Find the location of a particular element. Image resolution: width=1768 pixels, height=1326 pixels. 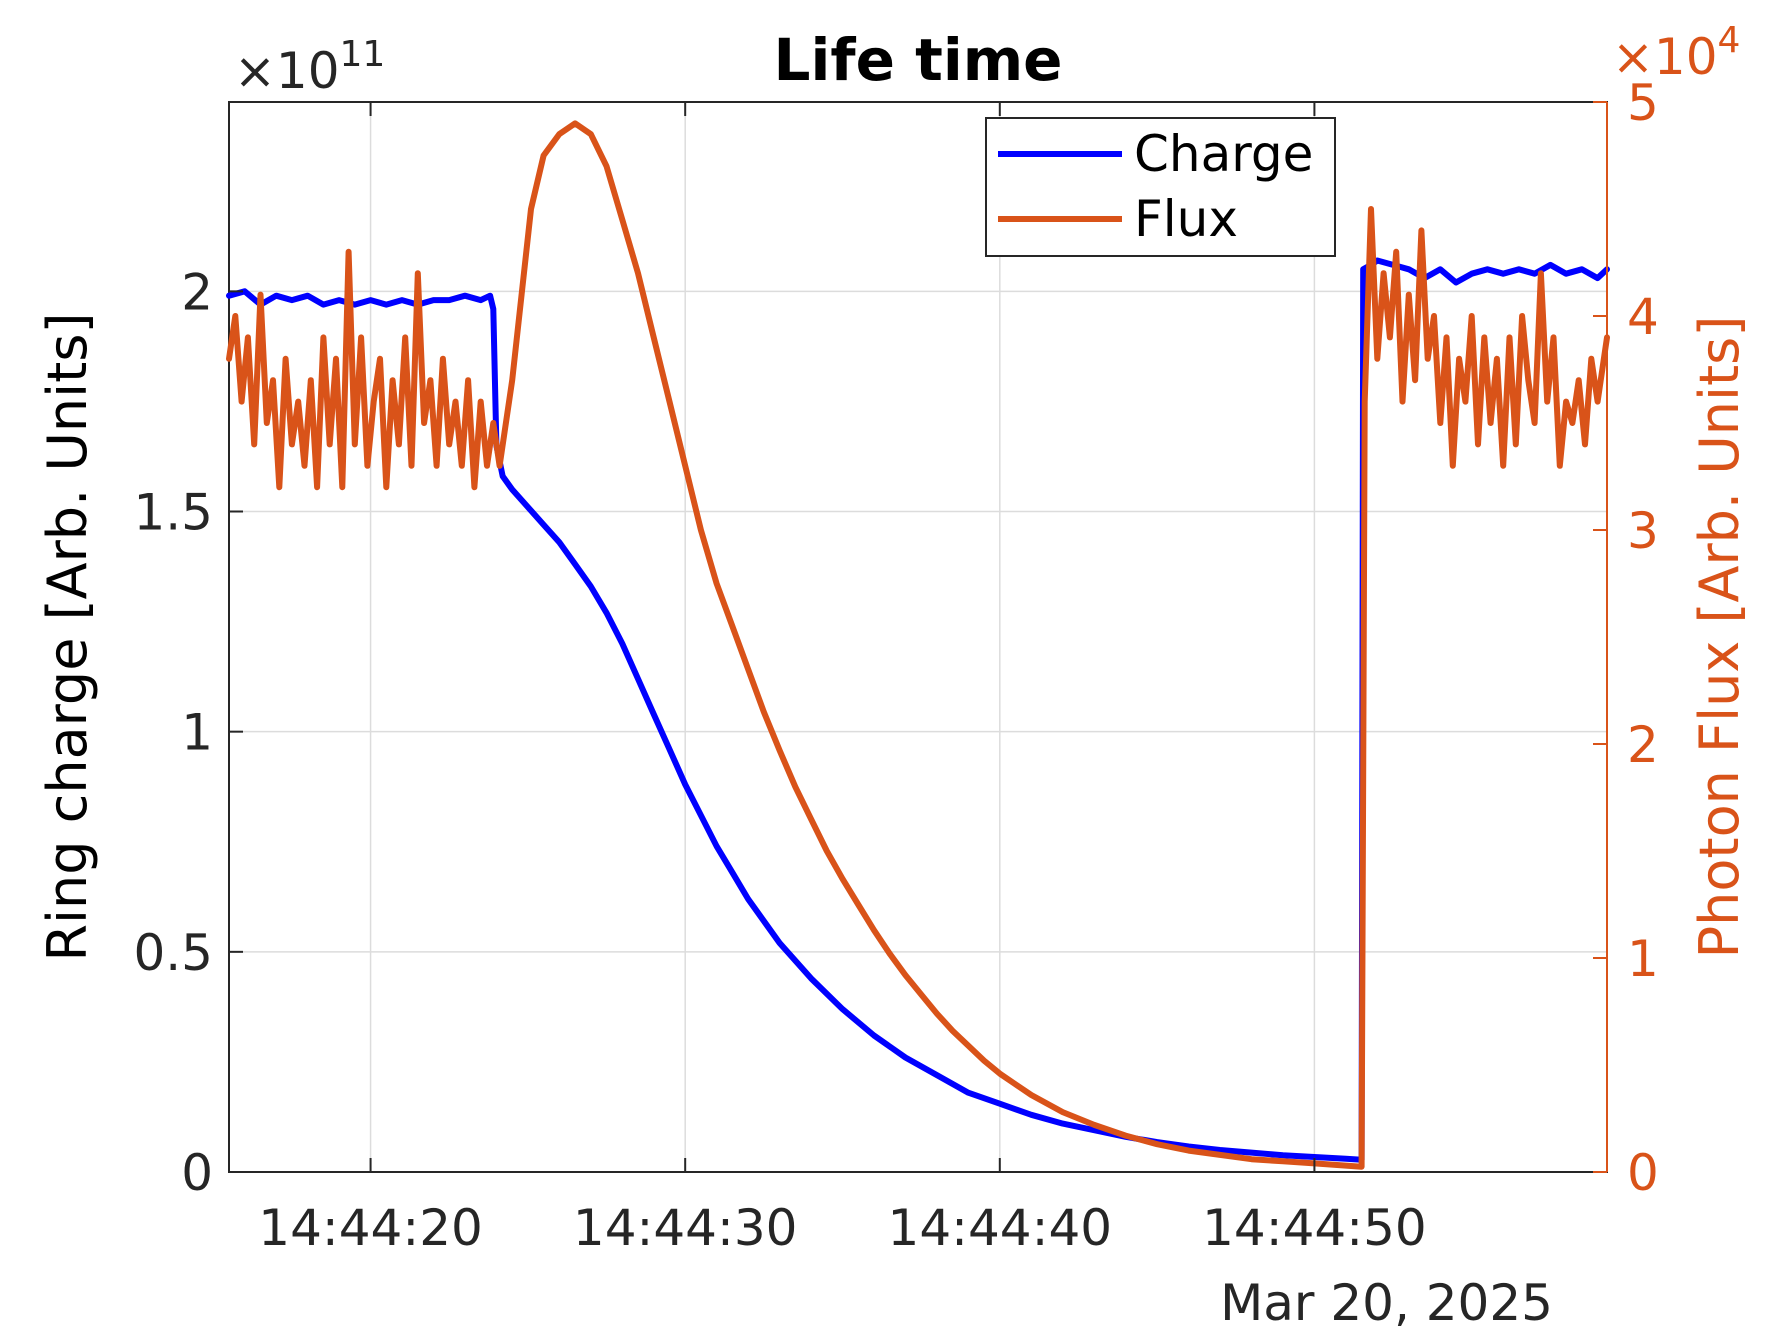

left-tick-label: 1 is located at coordinates (197, 733).